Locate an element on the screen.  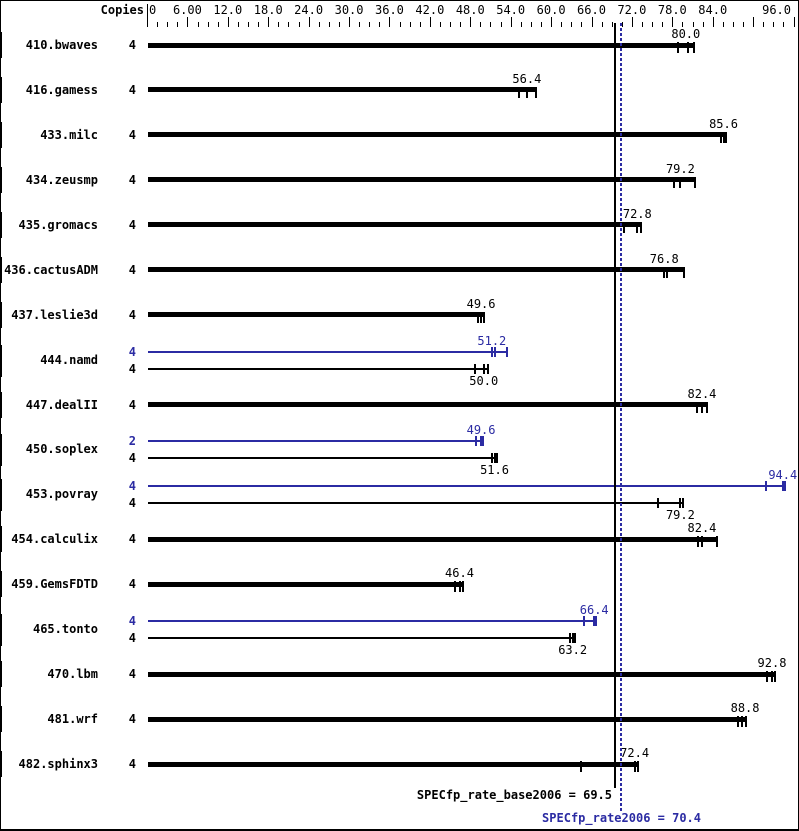
result-value-label: 72.4 is located at coordinates (635, 753).